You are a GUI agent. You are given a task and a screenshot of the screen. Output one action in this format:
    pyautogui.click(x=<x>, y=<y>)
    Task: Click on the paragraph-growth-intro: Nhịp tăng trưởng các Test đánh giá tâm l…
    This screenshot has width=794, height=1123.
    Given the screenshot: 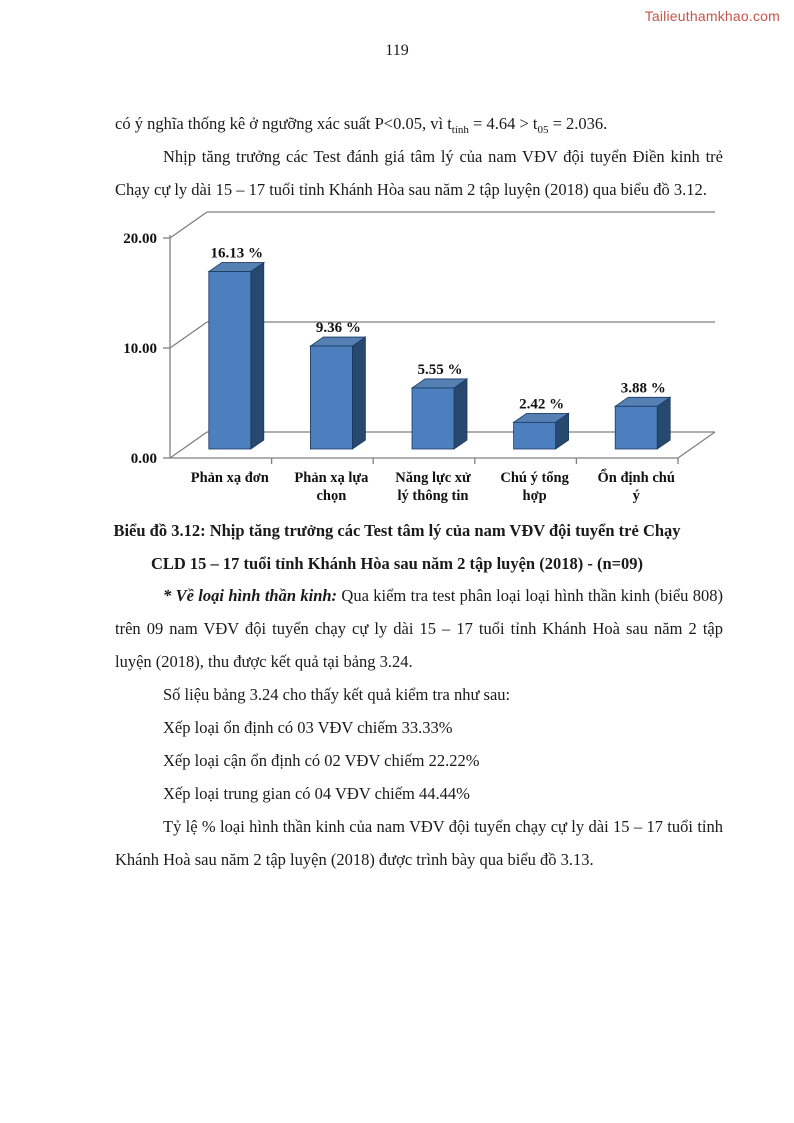 What is the action you would take?
    pyautogui.click(x=419, y=173)
    